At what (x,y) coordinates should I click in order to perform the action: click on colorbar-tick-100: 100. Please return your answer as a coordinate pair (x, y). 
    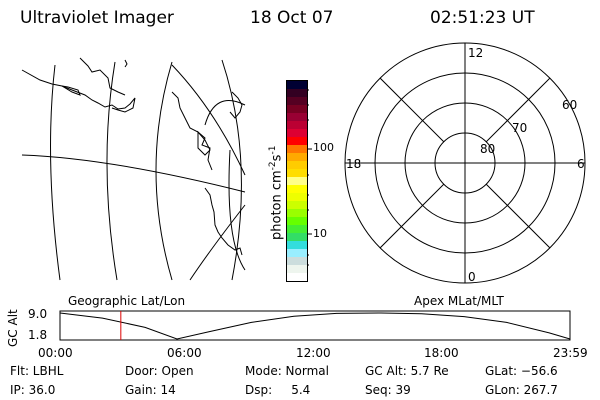
    Looking at the image, I should click on (323, 147).